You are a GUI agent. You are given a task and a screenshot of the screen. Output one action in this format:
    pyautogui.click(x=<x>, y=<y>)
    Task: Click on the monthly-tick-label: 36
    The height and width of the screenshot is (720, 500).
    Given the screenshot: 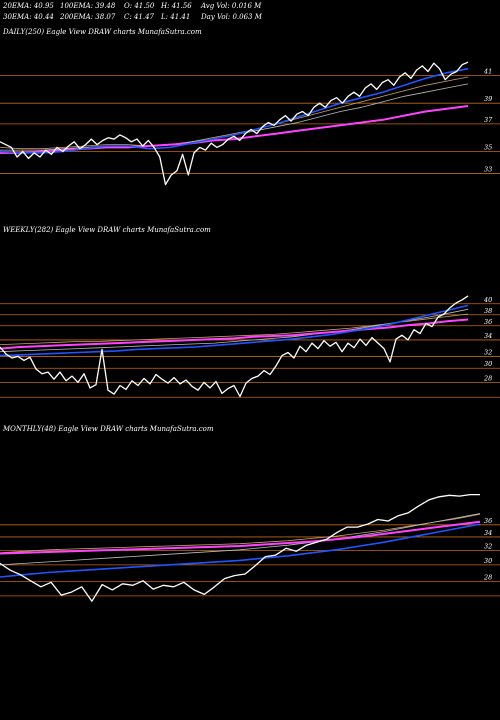 What is the action you would take?
    pyautogui.click(x=488, y=521)
    